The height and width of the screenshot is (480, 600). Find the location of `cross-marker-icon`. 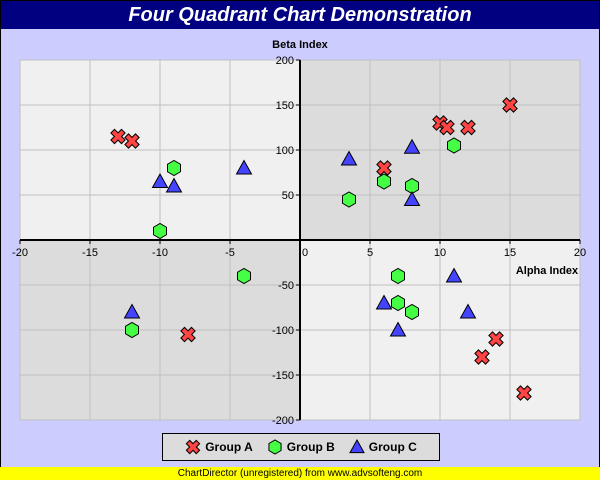

cross-marker-icon is located at coordinates (193, 447).